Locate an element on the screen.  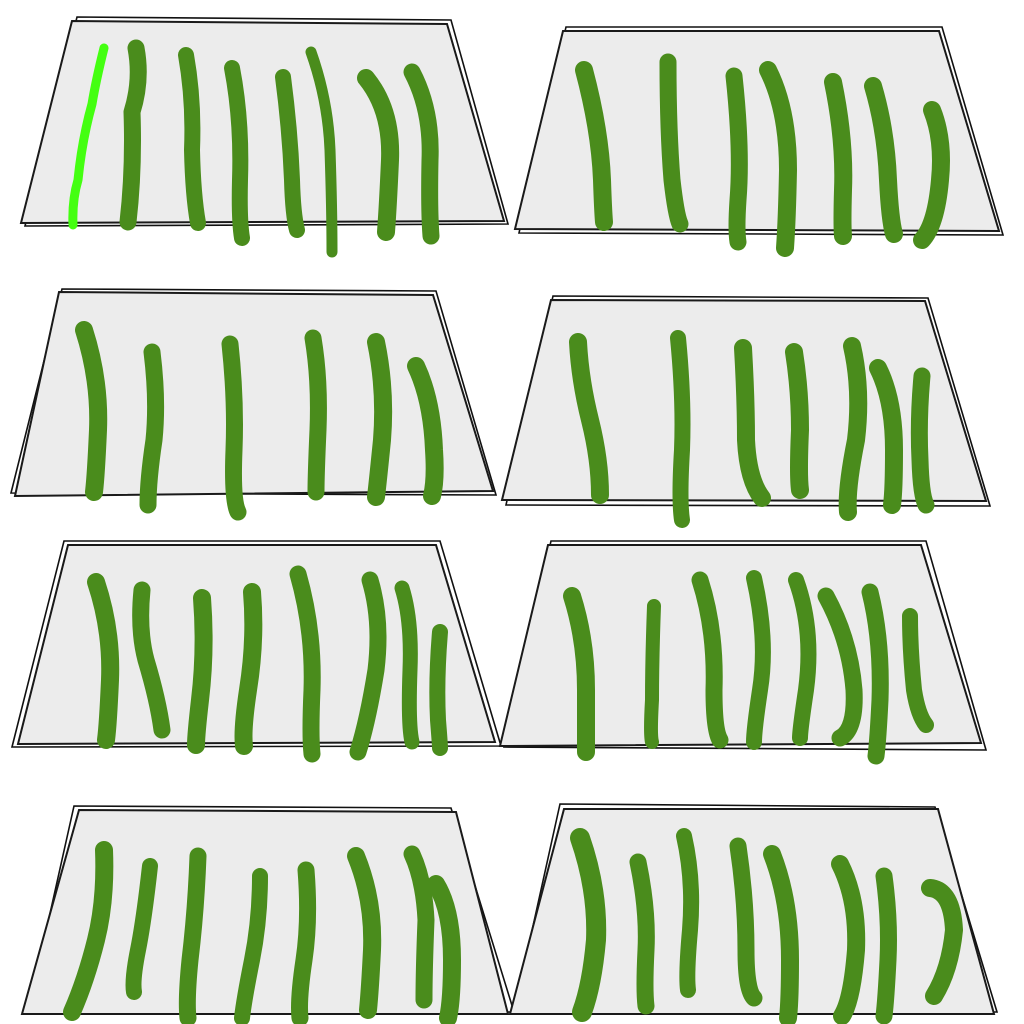
panel-2-tray is located at coordinates (757, 131).